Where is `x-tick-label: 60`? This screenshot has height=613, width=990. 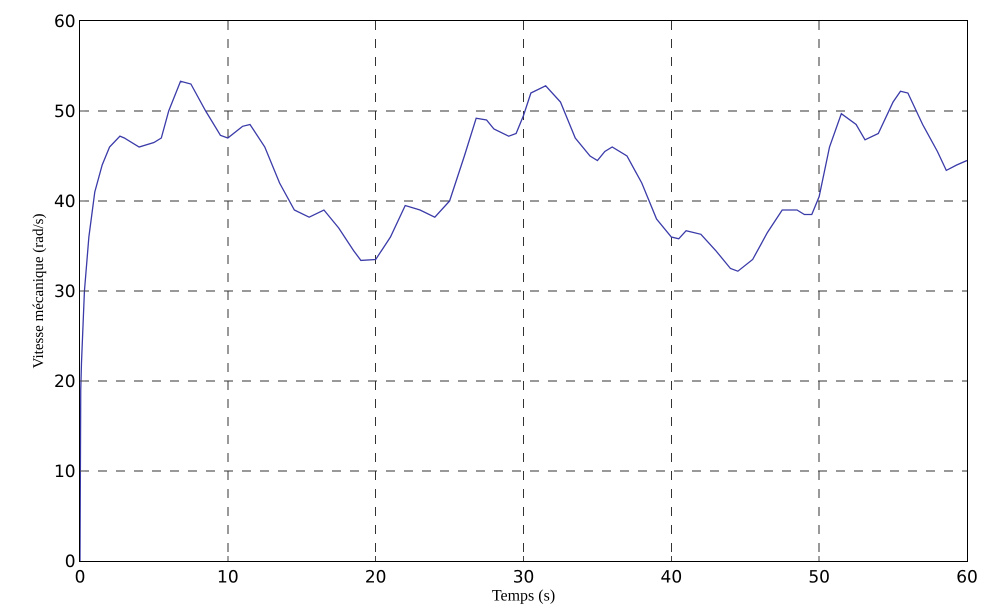
x-tick-label: 60 is located at coordinates (967, 577).